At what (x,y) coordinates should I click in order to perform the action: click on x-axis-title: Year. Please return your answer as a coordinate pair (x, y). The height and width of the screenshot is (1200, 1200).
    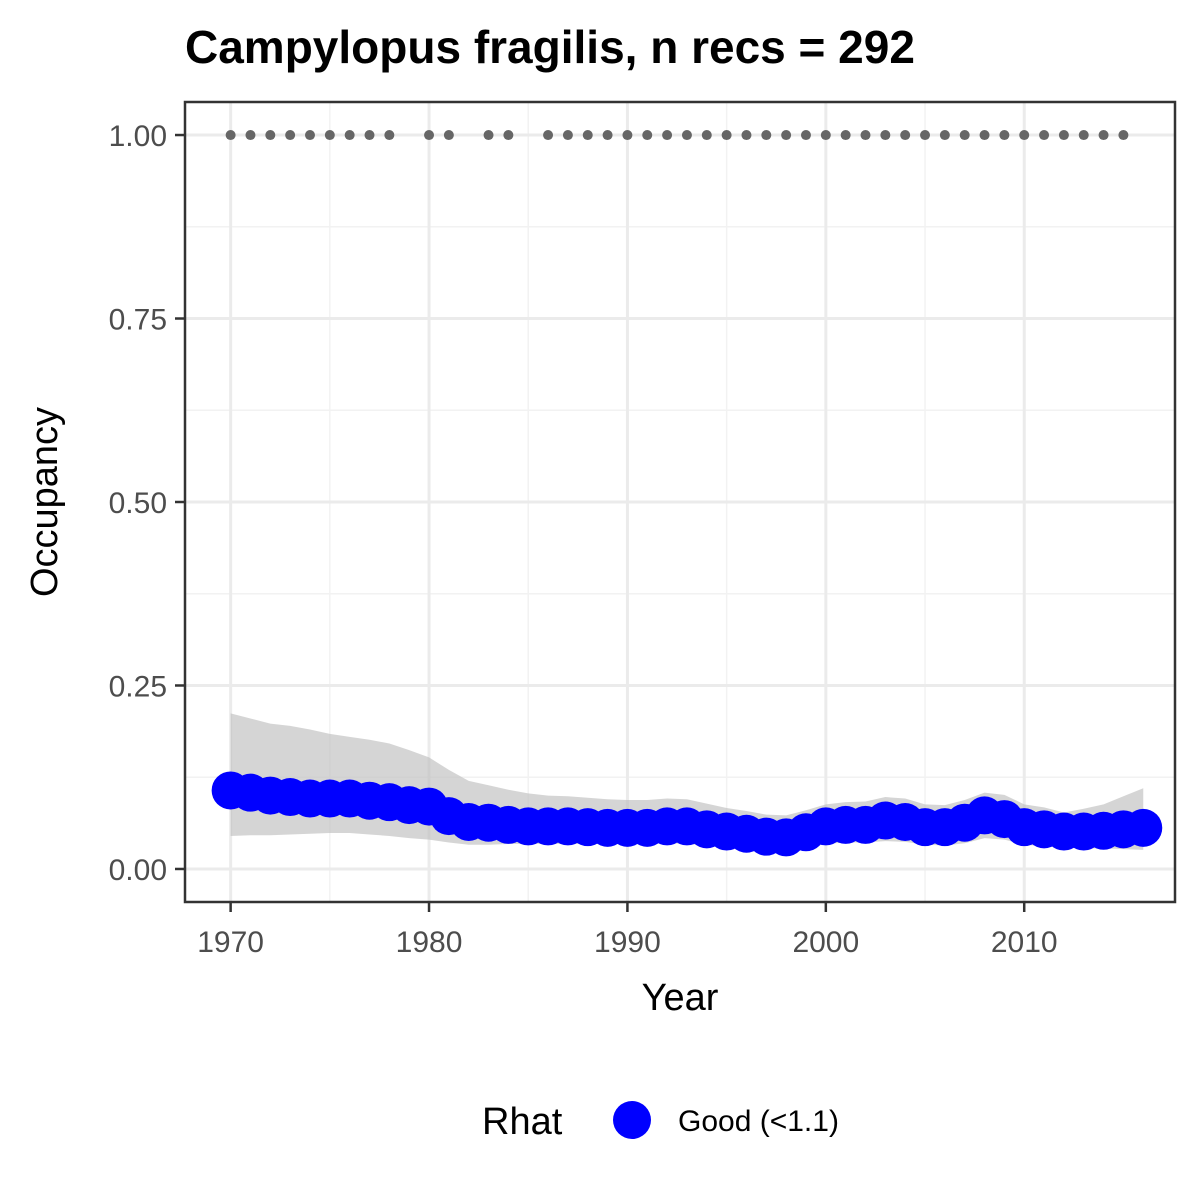
    Looking at the image, I should click on (680, 998).